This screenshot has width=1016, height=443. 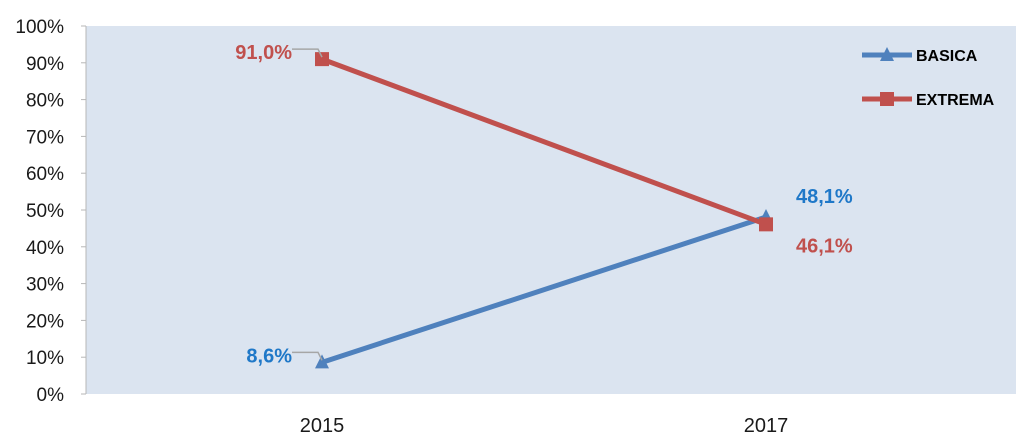 I want to click on y-tick-label: 10%, so click(x=45, y=358).